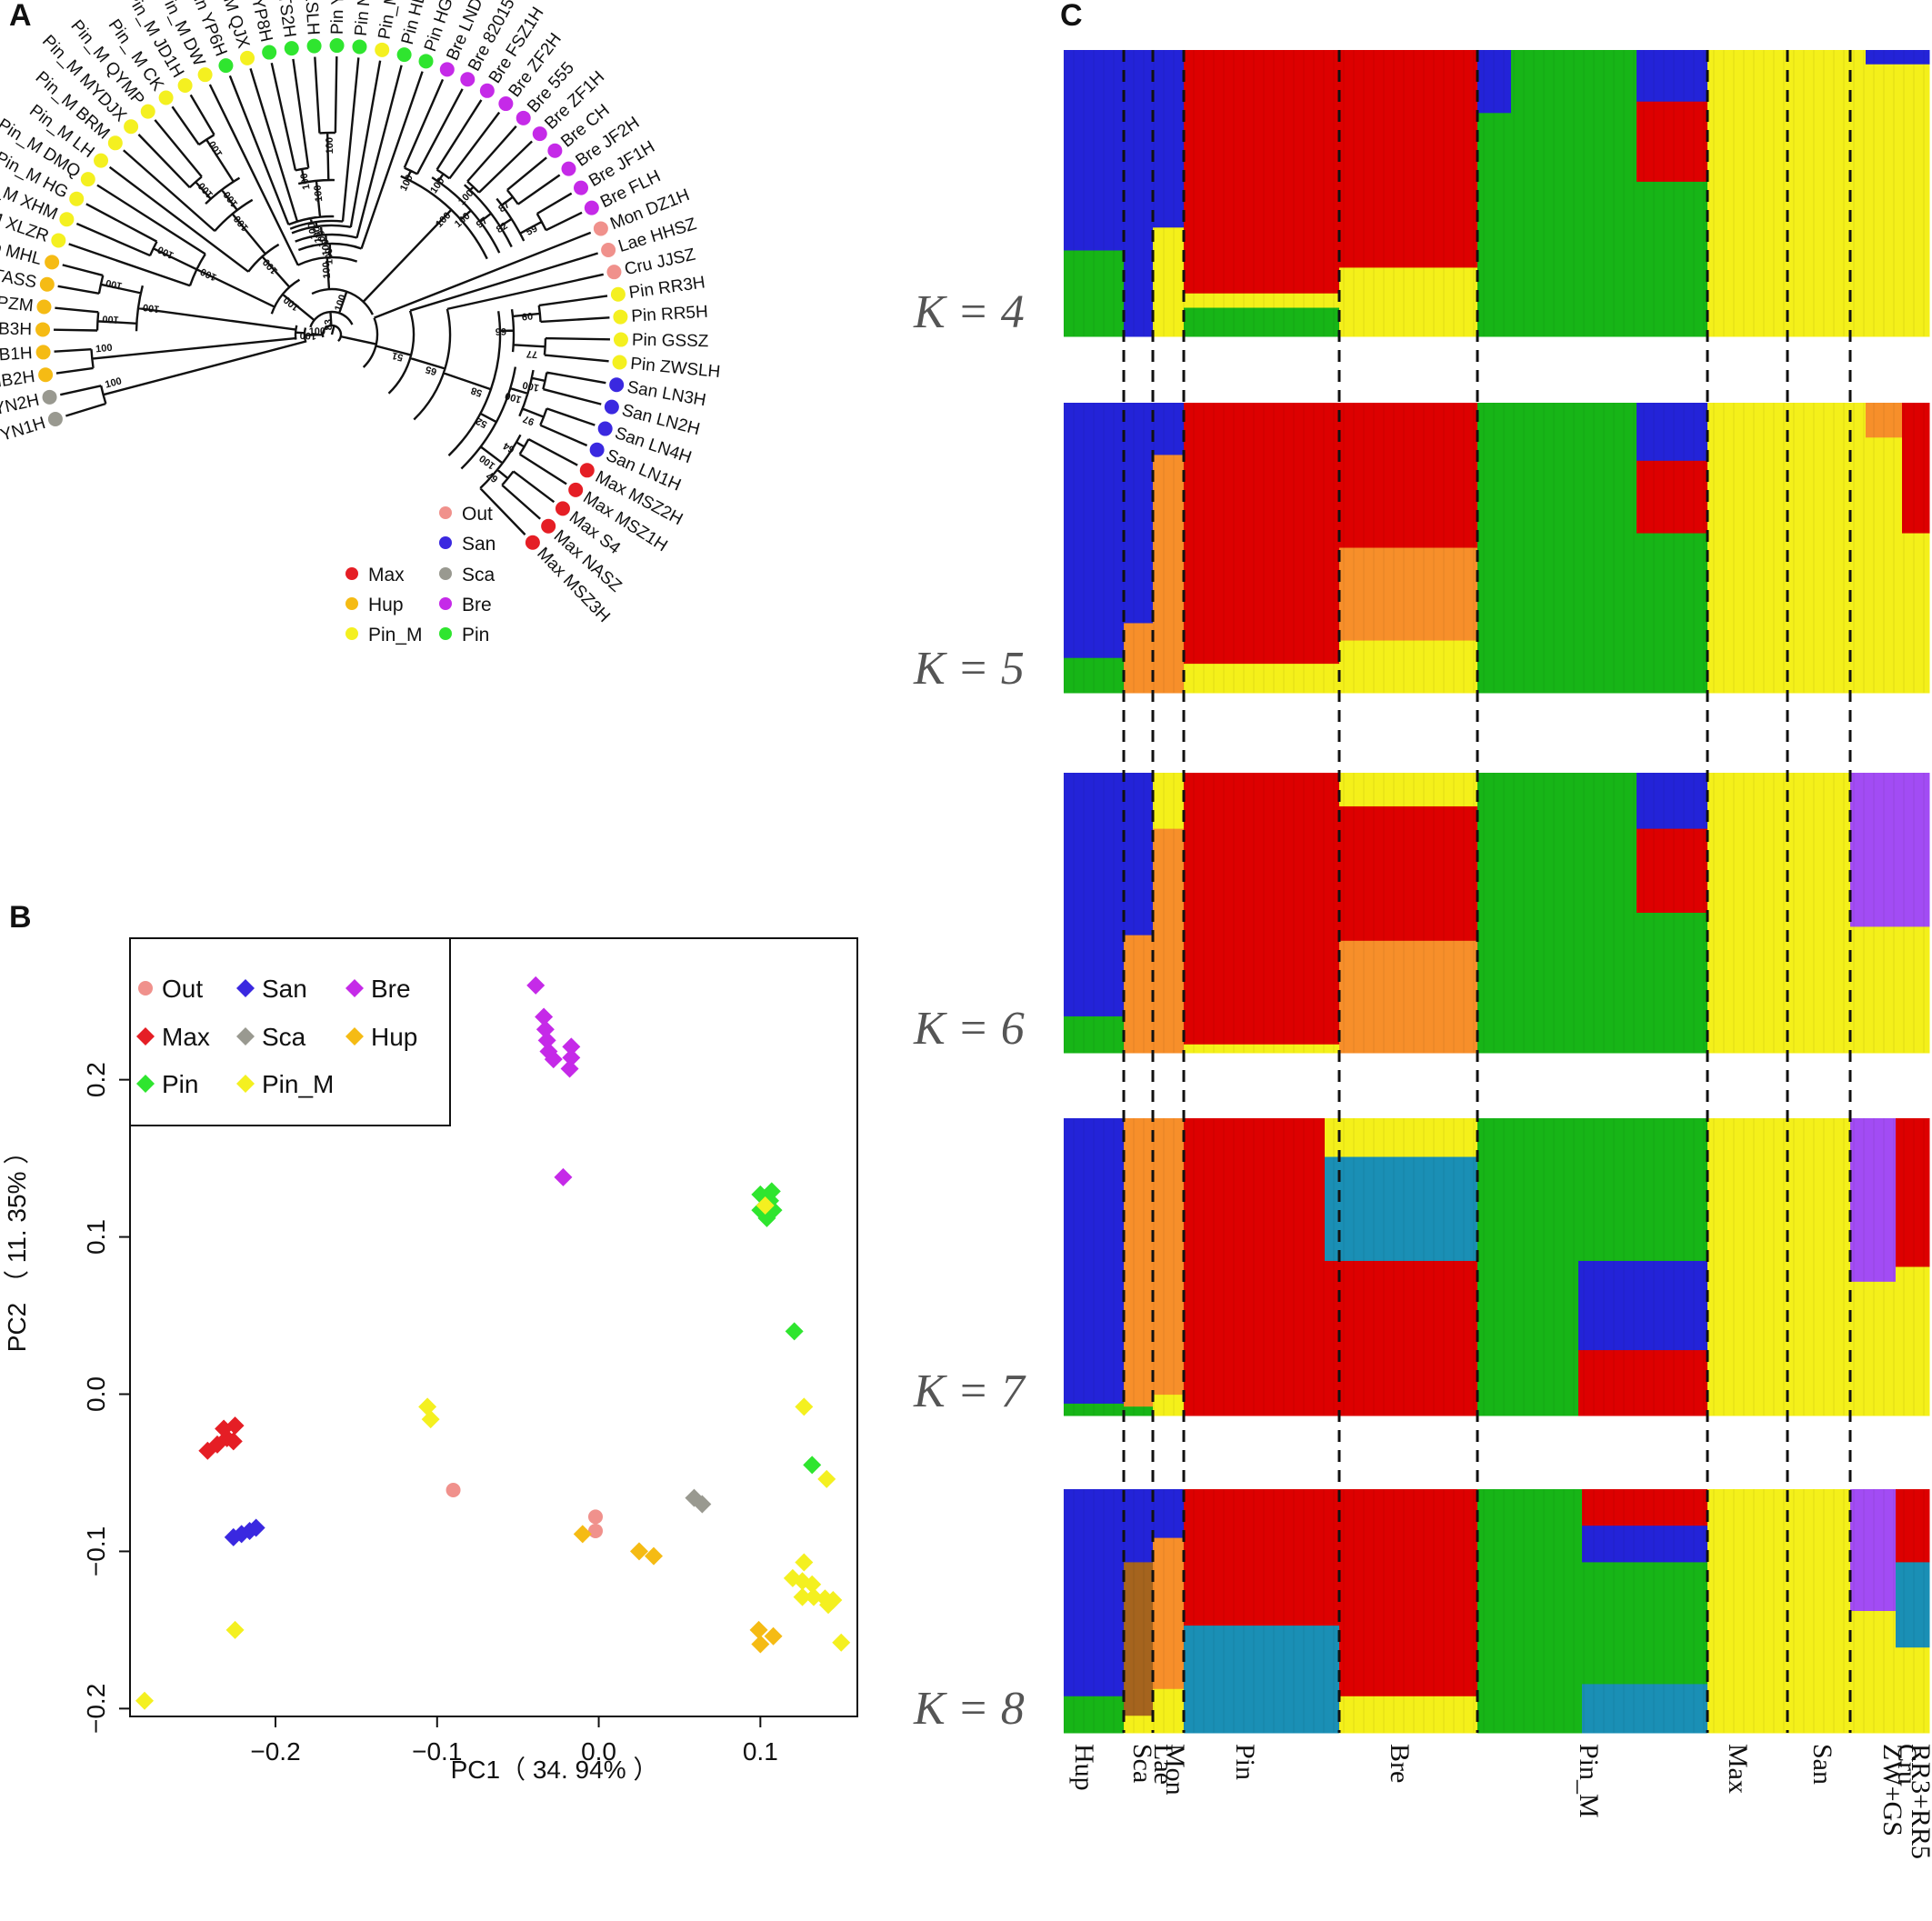 The height and width of the screenshot is (1921, 1932). I want to click on bootstrap-value: 65, so click(431, 370).